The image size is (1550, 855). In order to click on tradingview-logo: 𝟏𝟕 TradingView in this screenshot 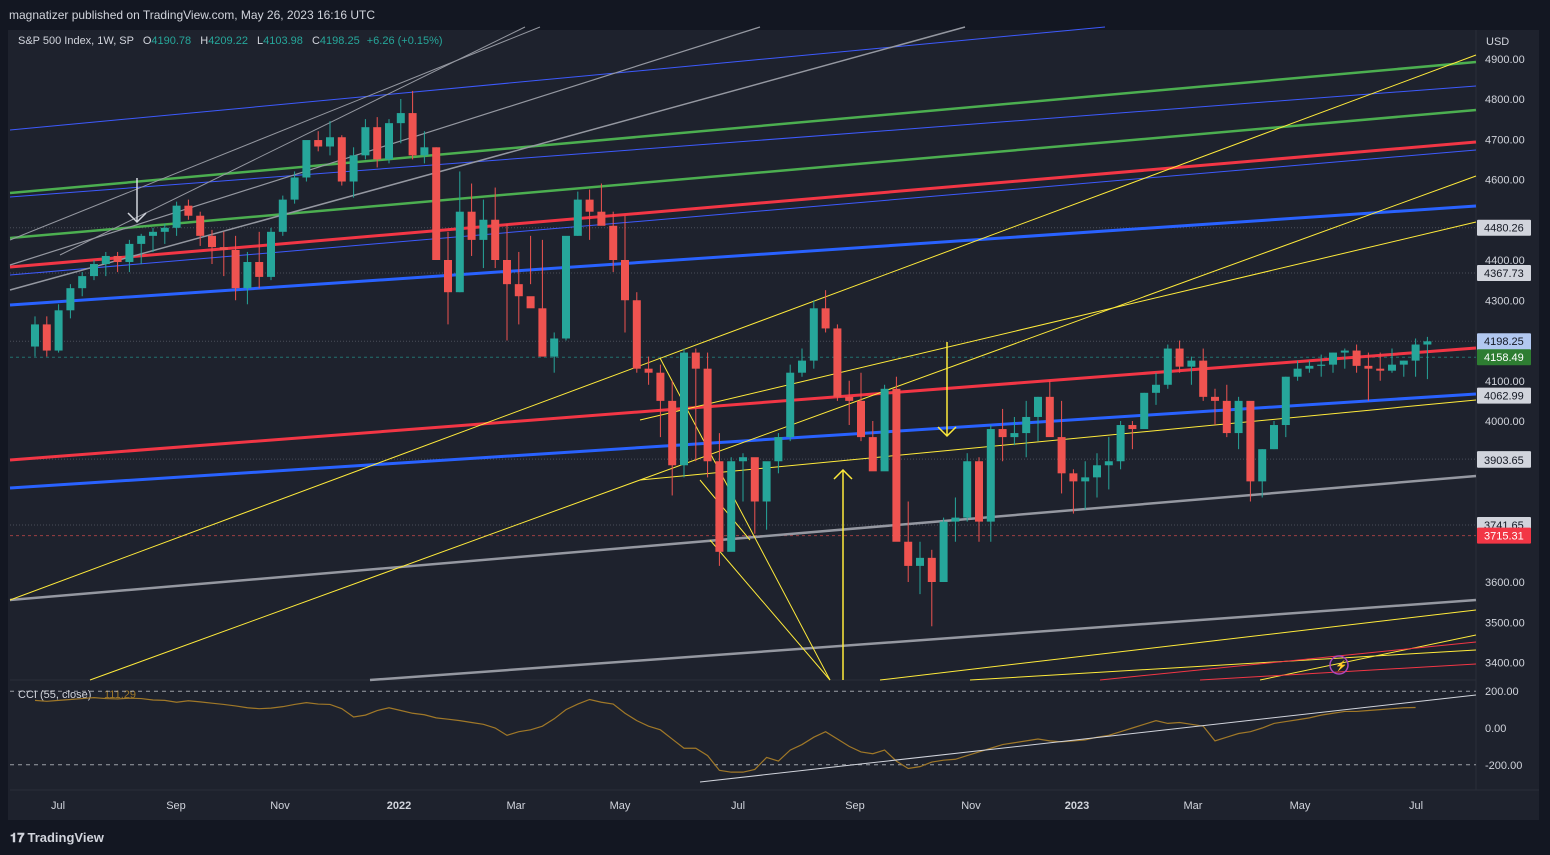, I will do `click(57, 838)`.